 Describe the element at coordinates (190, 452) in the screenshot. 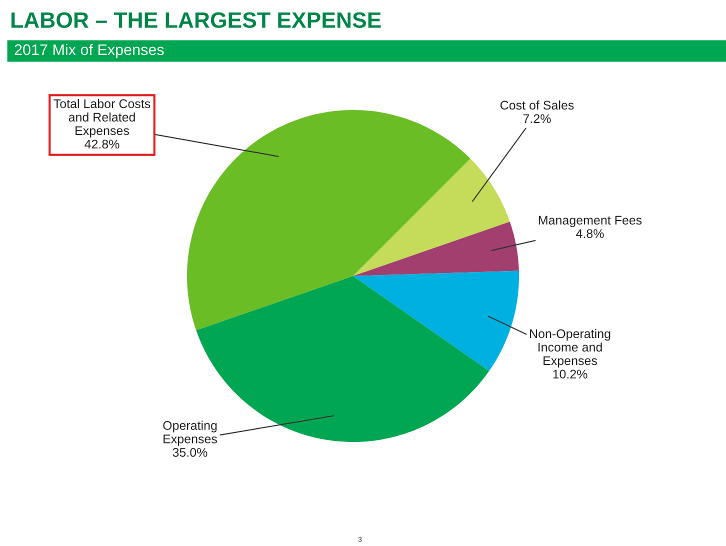

I see `data-label: 35.0%` at that location.